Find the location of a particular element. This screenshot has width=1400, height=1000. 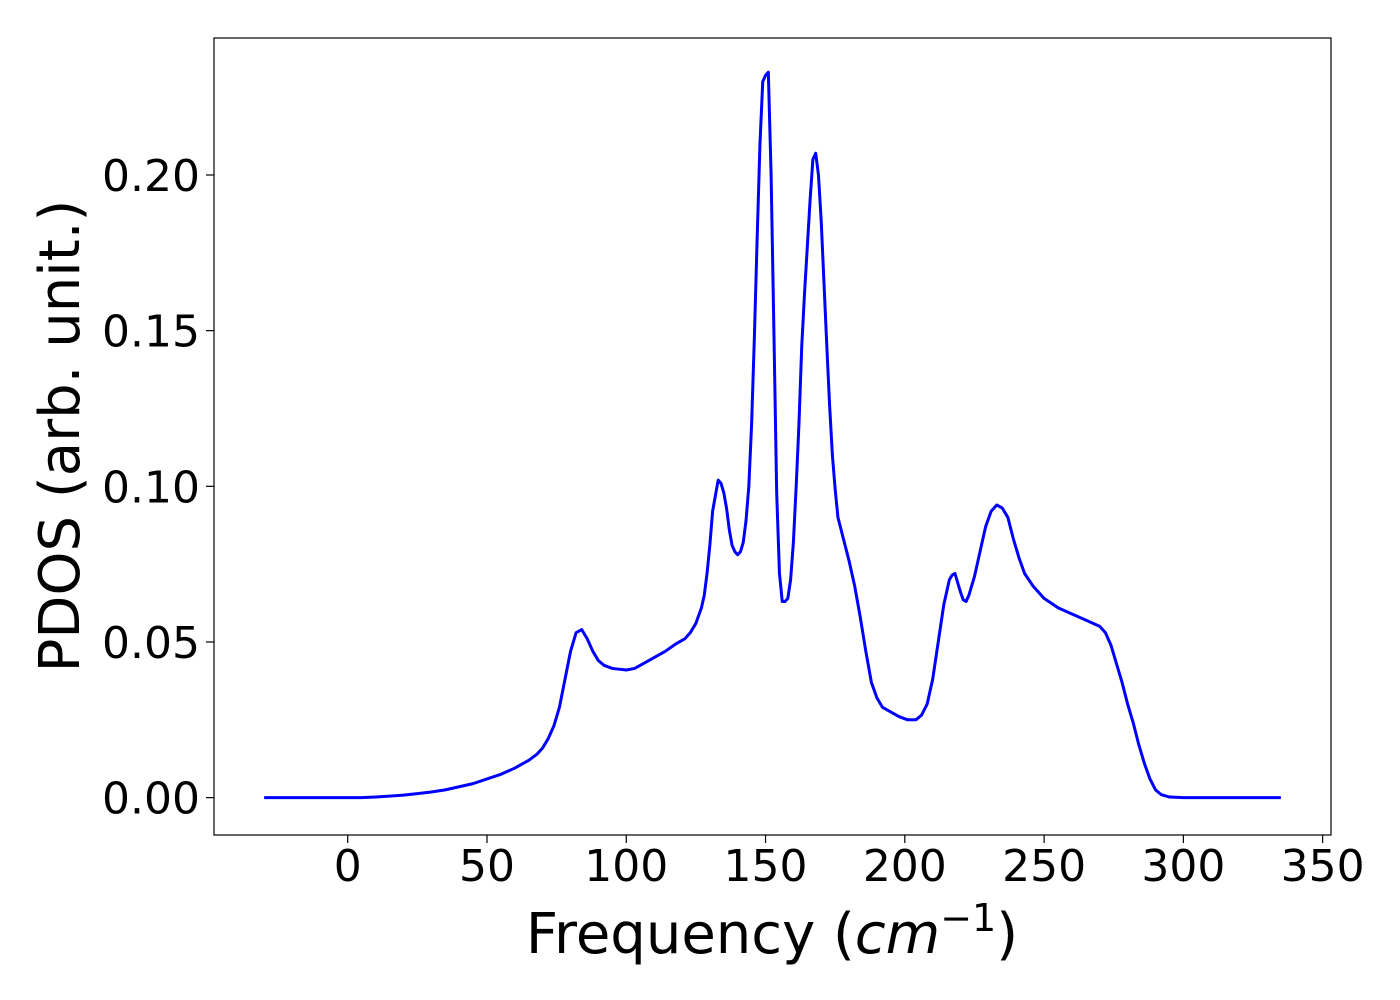

y-axis-label: PDOS (arb. unit.) is located at coordinates (60, 436).